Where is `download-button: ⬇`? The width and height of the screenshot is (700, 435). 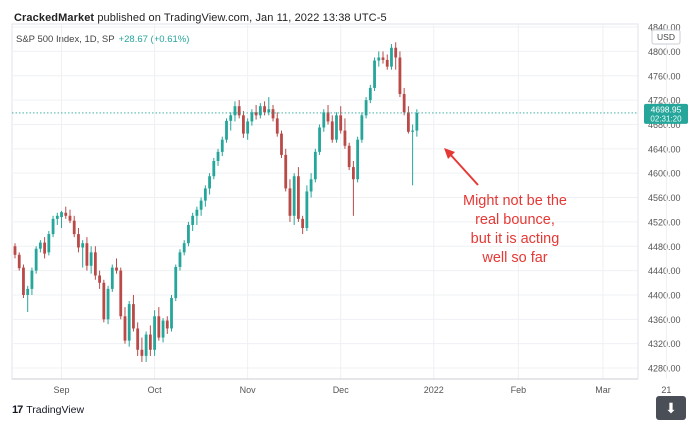
download-button: ⬇ is located at coordinates (671, 408).